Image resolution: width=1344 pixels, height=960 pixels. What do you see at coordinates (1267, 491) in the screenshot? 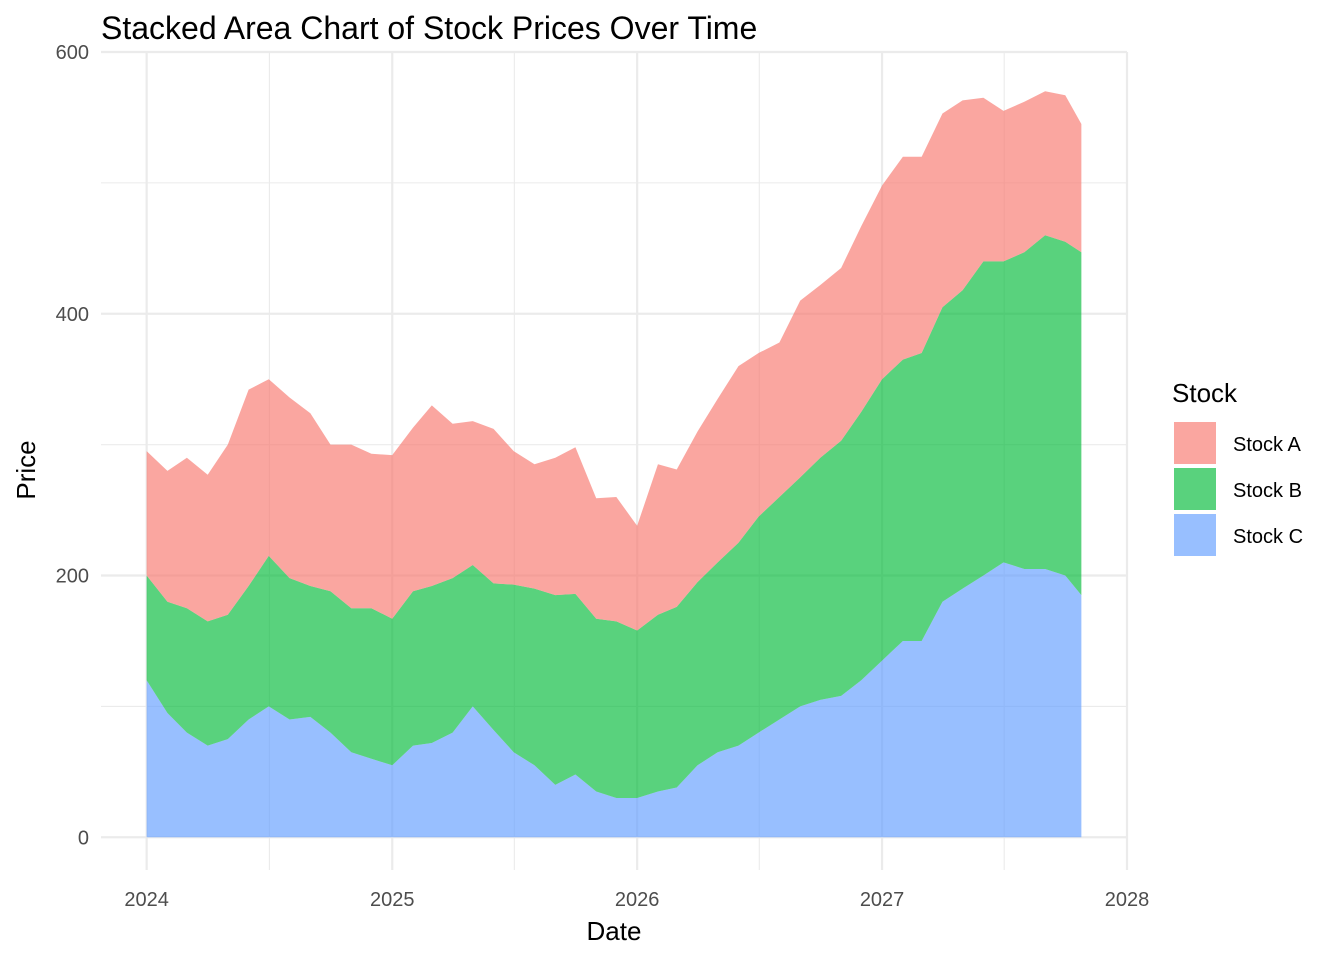
I see `legend-label: Stock B` at bounding box center [1267, 491].